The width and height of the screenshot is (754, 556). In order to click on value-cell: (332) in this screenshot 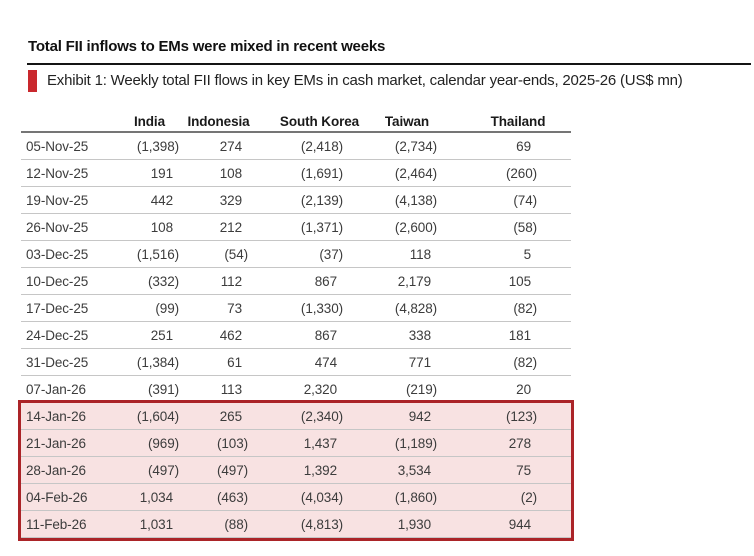, I will do `click(163, 281)`.